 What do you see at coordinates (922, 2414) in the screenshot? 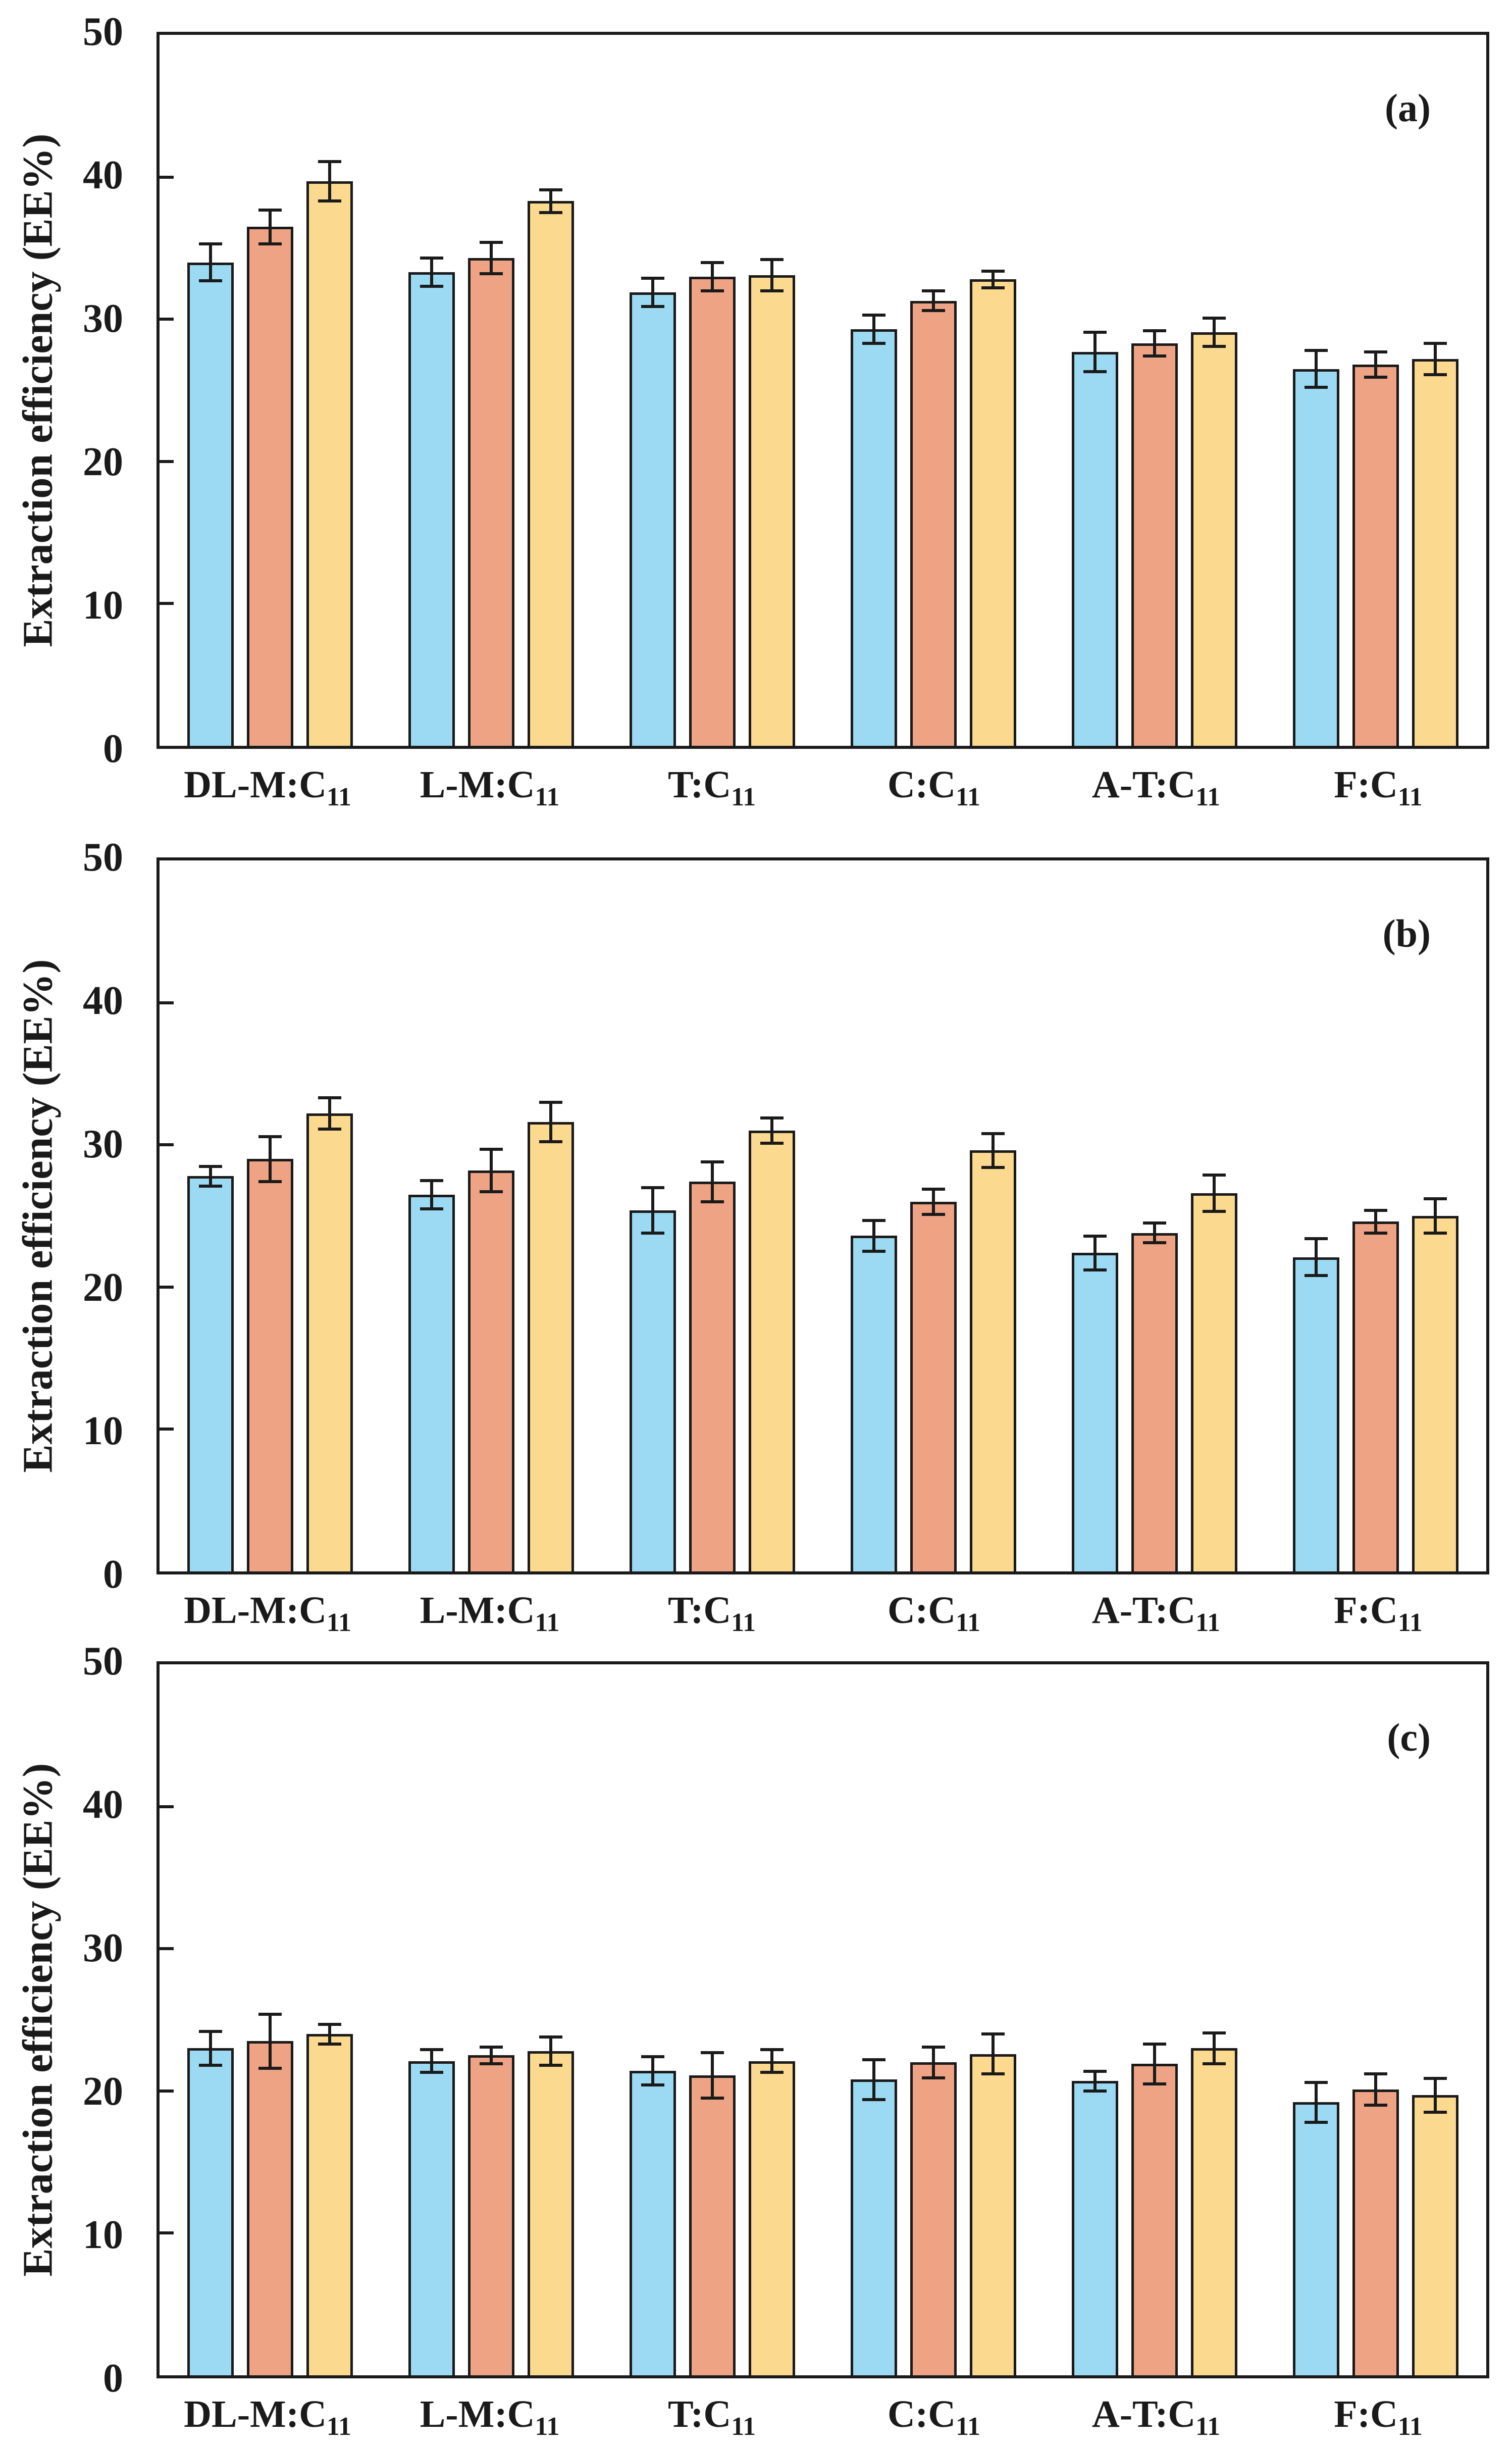
I see `category-text: C:C` at bounding box center [922, 2414].